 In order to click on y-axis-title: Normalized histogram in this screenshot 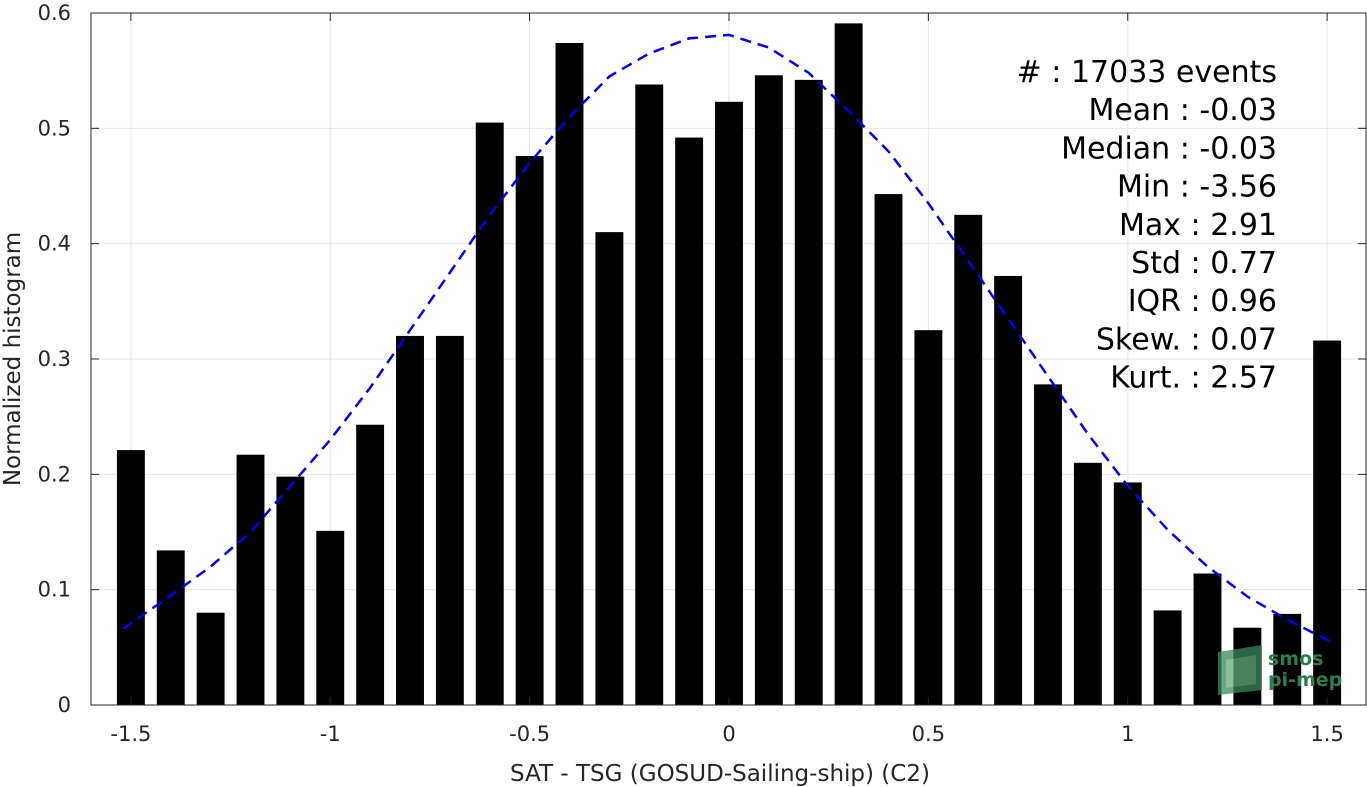, I will do `click(13, 359)`.